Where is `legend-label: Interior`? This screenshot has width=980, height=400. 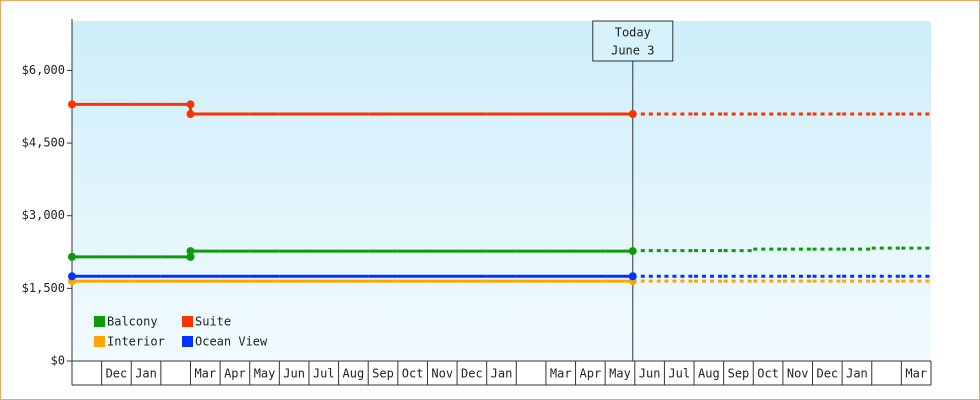 legend-label: Interior is located at coordinates (136, 342).